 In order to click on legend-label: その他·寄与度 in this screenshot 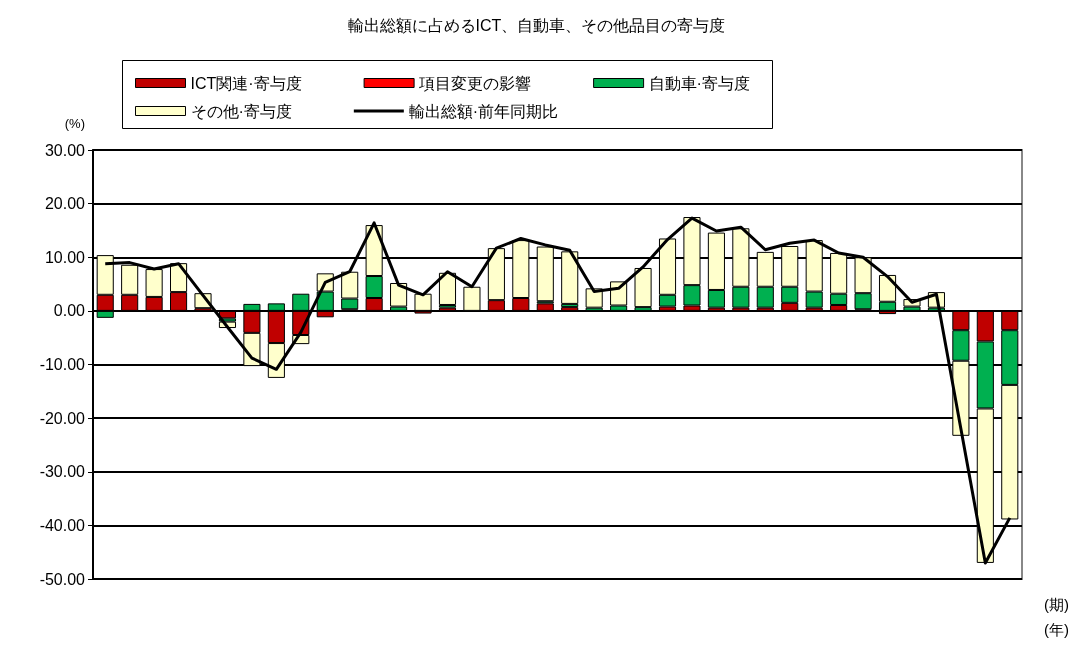, I will do `click(241, 111)`.